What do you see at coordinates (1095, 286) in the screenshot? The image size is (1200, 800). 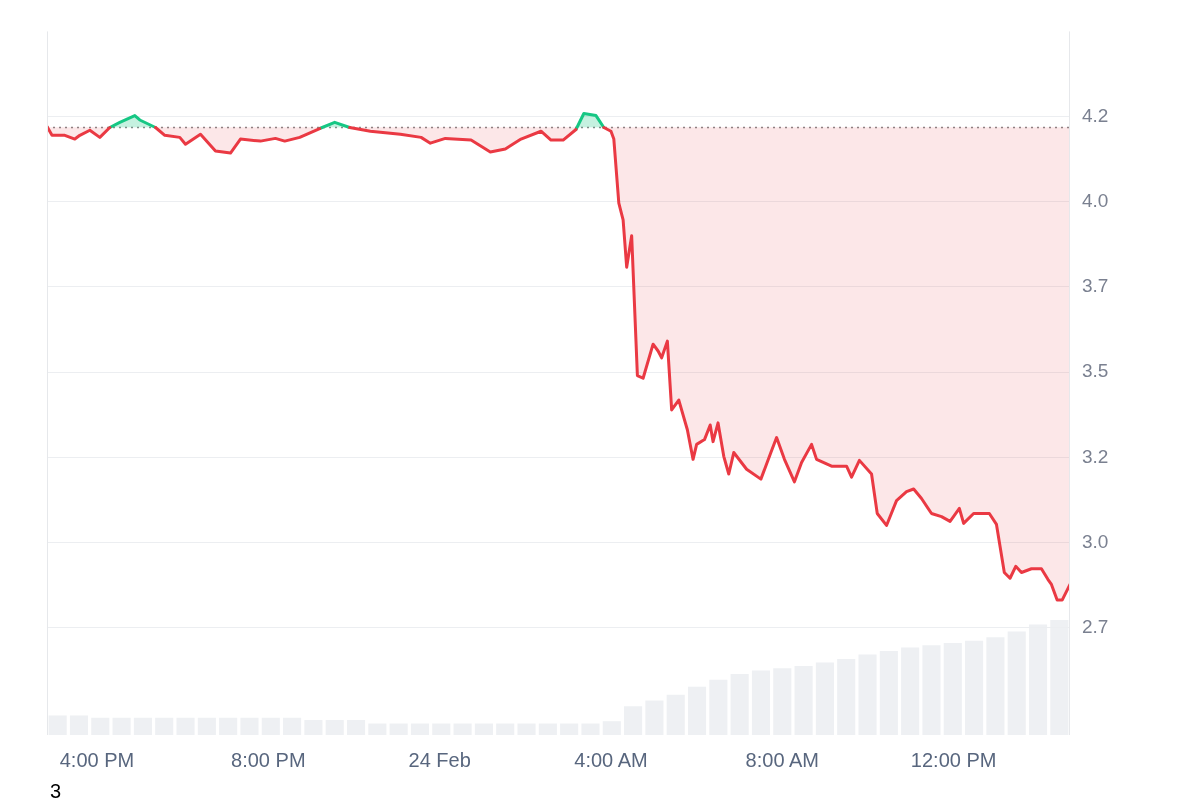 I see `y-tick-label: 3.7` at bounding box center [1095, 286].